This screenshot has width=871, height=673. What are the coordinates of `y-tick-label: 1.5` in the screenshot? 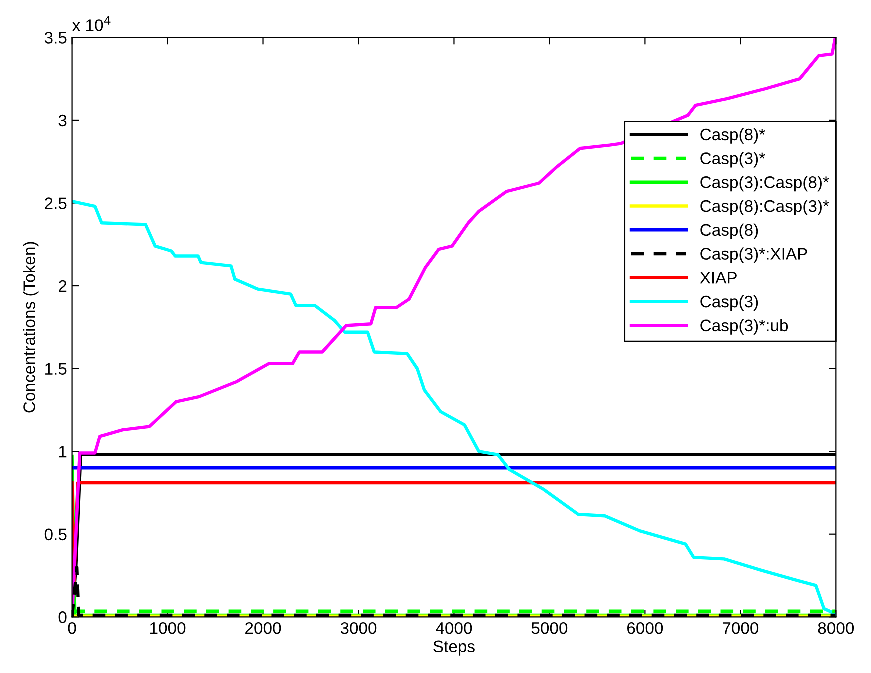 It's located at (56, 369).